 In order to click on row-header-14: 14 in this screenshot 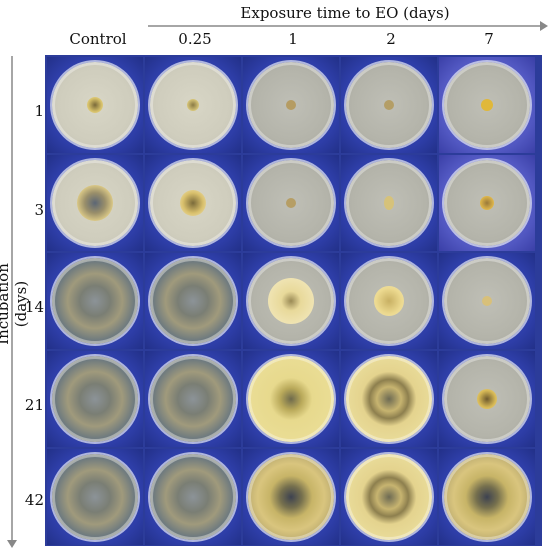, I will do `click(34, 307)`.